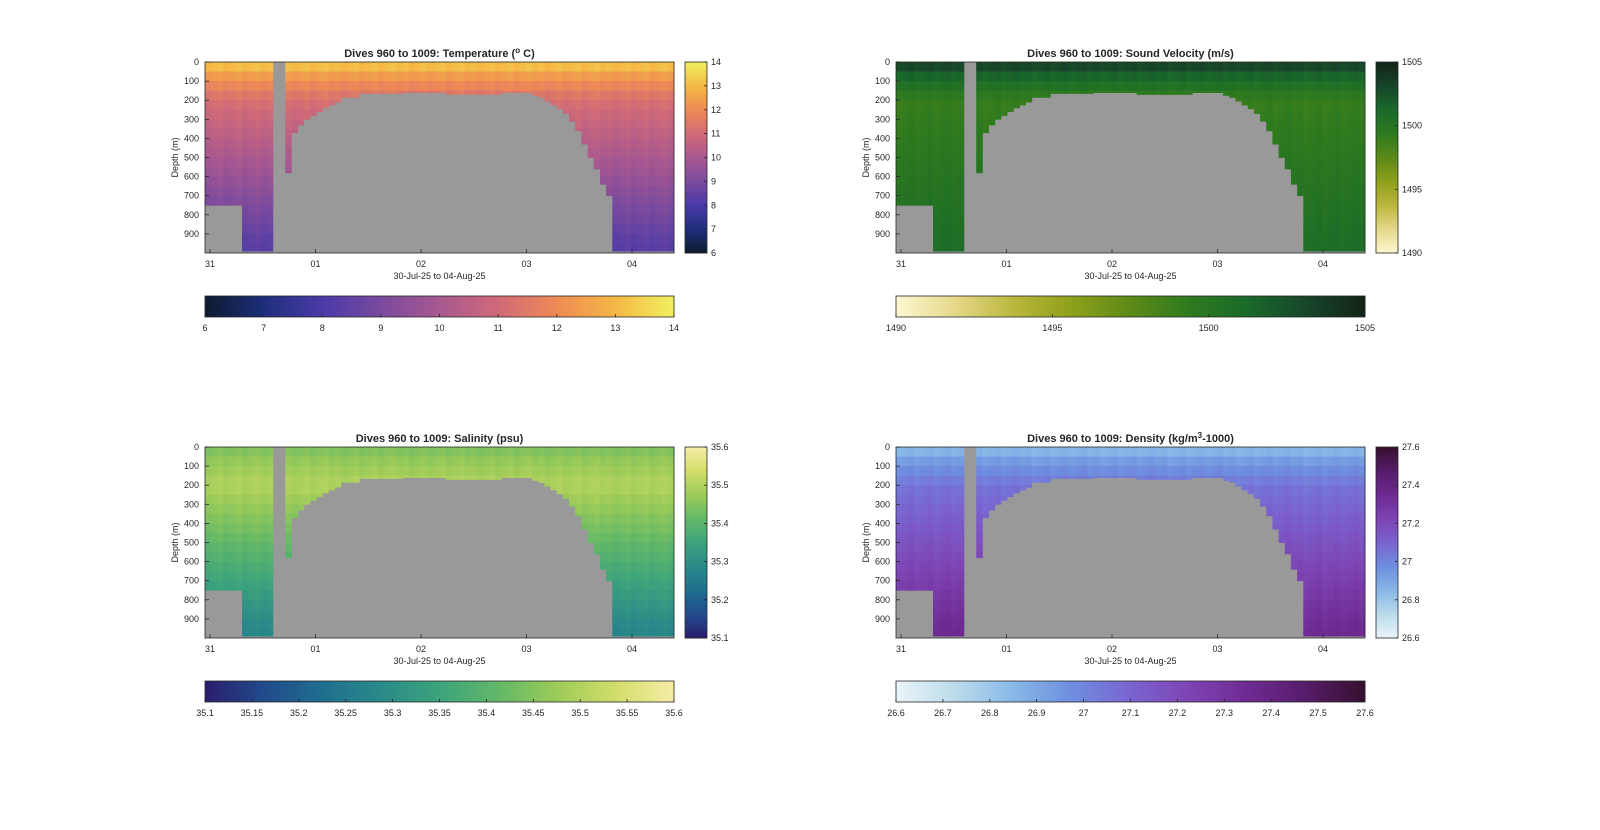 The image size is (1600, 830). Describe the element at coordinates (1209, 328) in the screenshot. I see `colorbar-tick-label: 1500` at that location.